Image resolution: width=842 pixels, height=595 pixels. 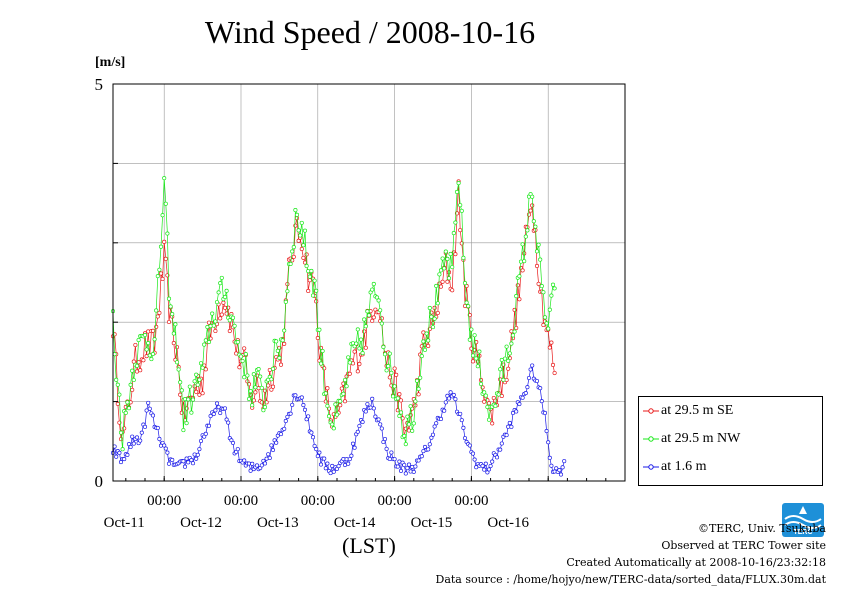 I want to click on x-date-label: Oct-11, so click(x=124, y=523).